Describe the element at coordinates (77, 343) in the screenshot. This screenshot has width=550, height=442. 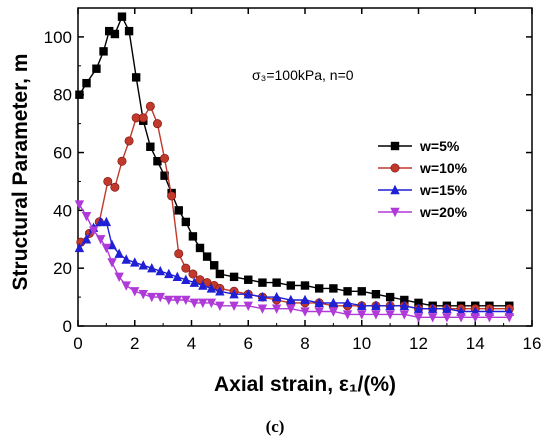
I see `x-tick-label: 0` at that location.